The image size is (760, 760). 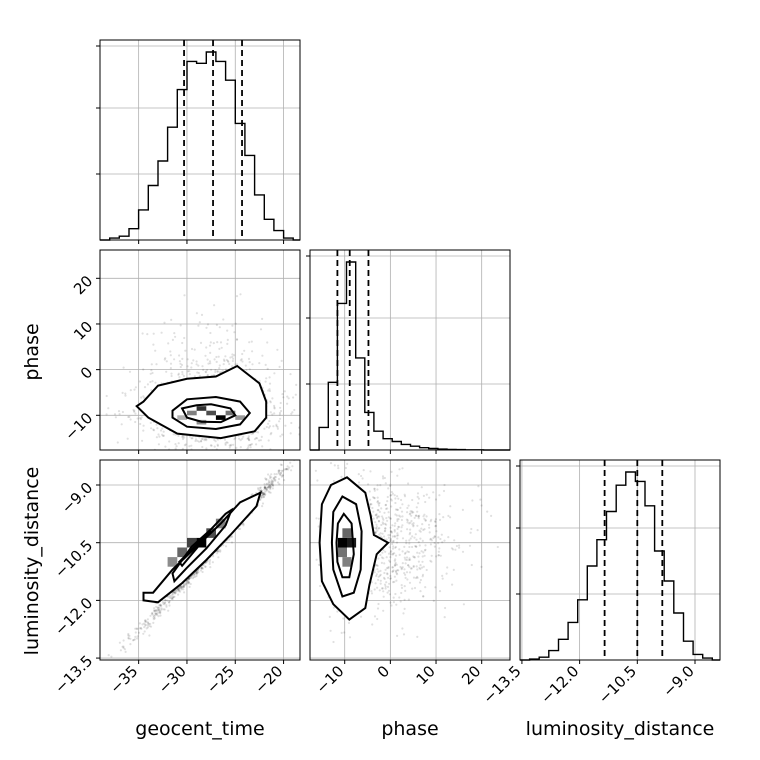 I want to click on pair-phase-vs-luminosity-distance, so click(x=410, y=559).